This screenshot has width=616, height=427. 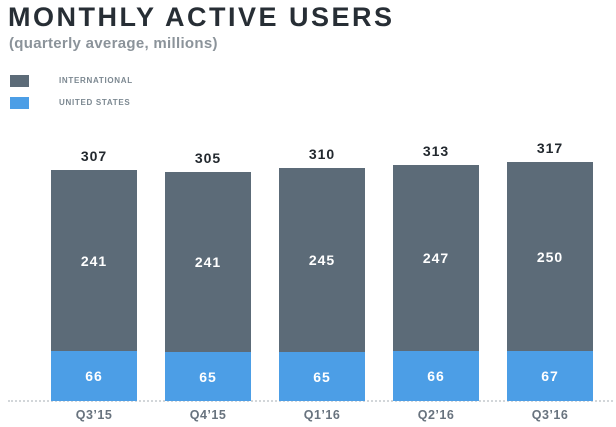 I want to click on legend-label-international: INTERNATIONAL, so click(x=96, y=80).